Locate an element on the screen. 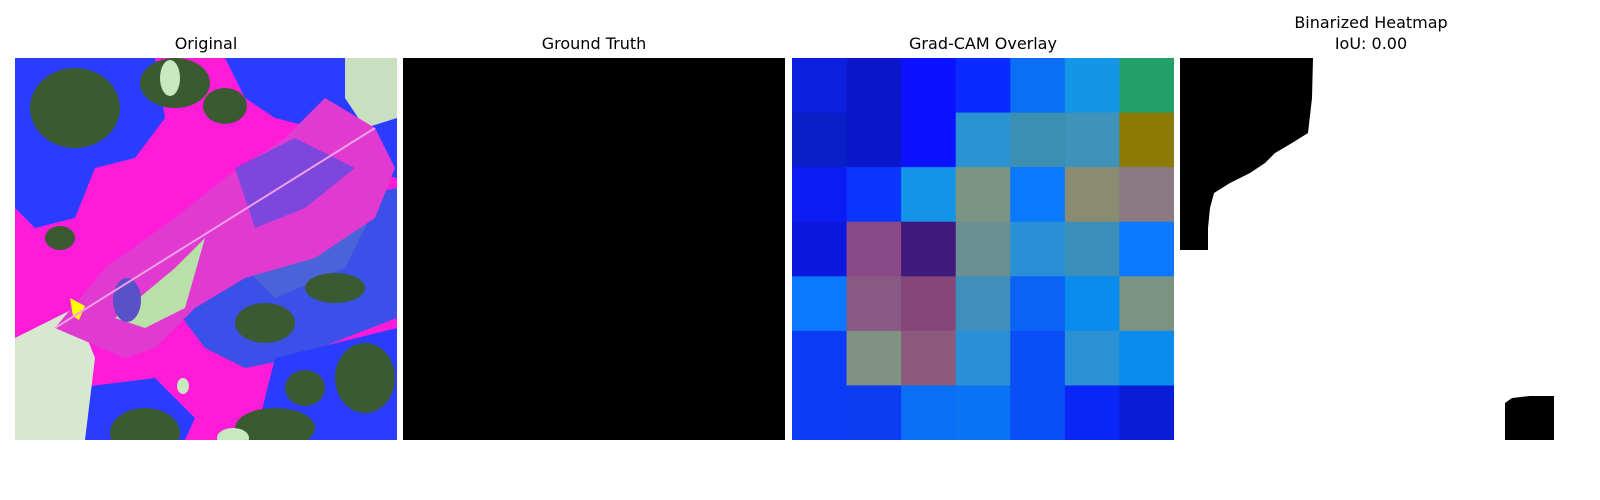 The height and width of the screenshot is (500, 1600). panel-title-original: Original is located at coordinates (206, 43).